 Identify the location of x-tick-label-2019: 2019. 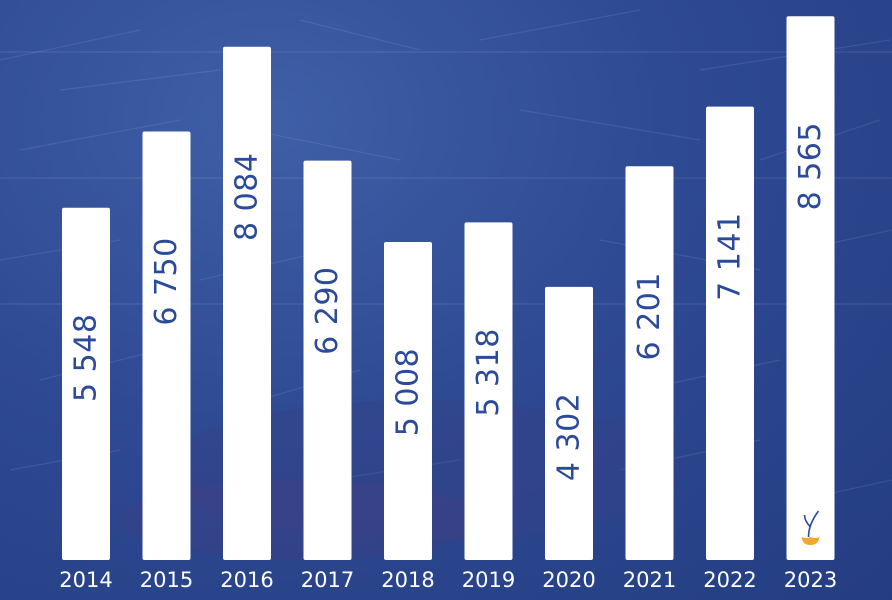
(488, 580).